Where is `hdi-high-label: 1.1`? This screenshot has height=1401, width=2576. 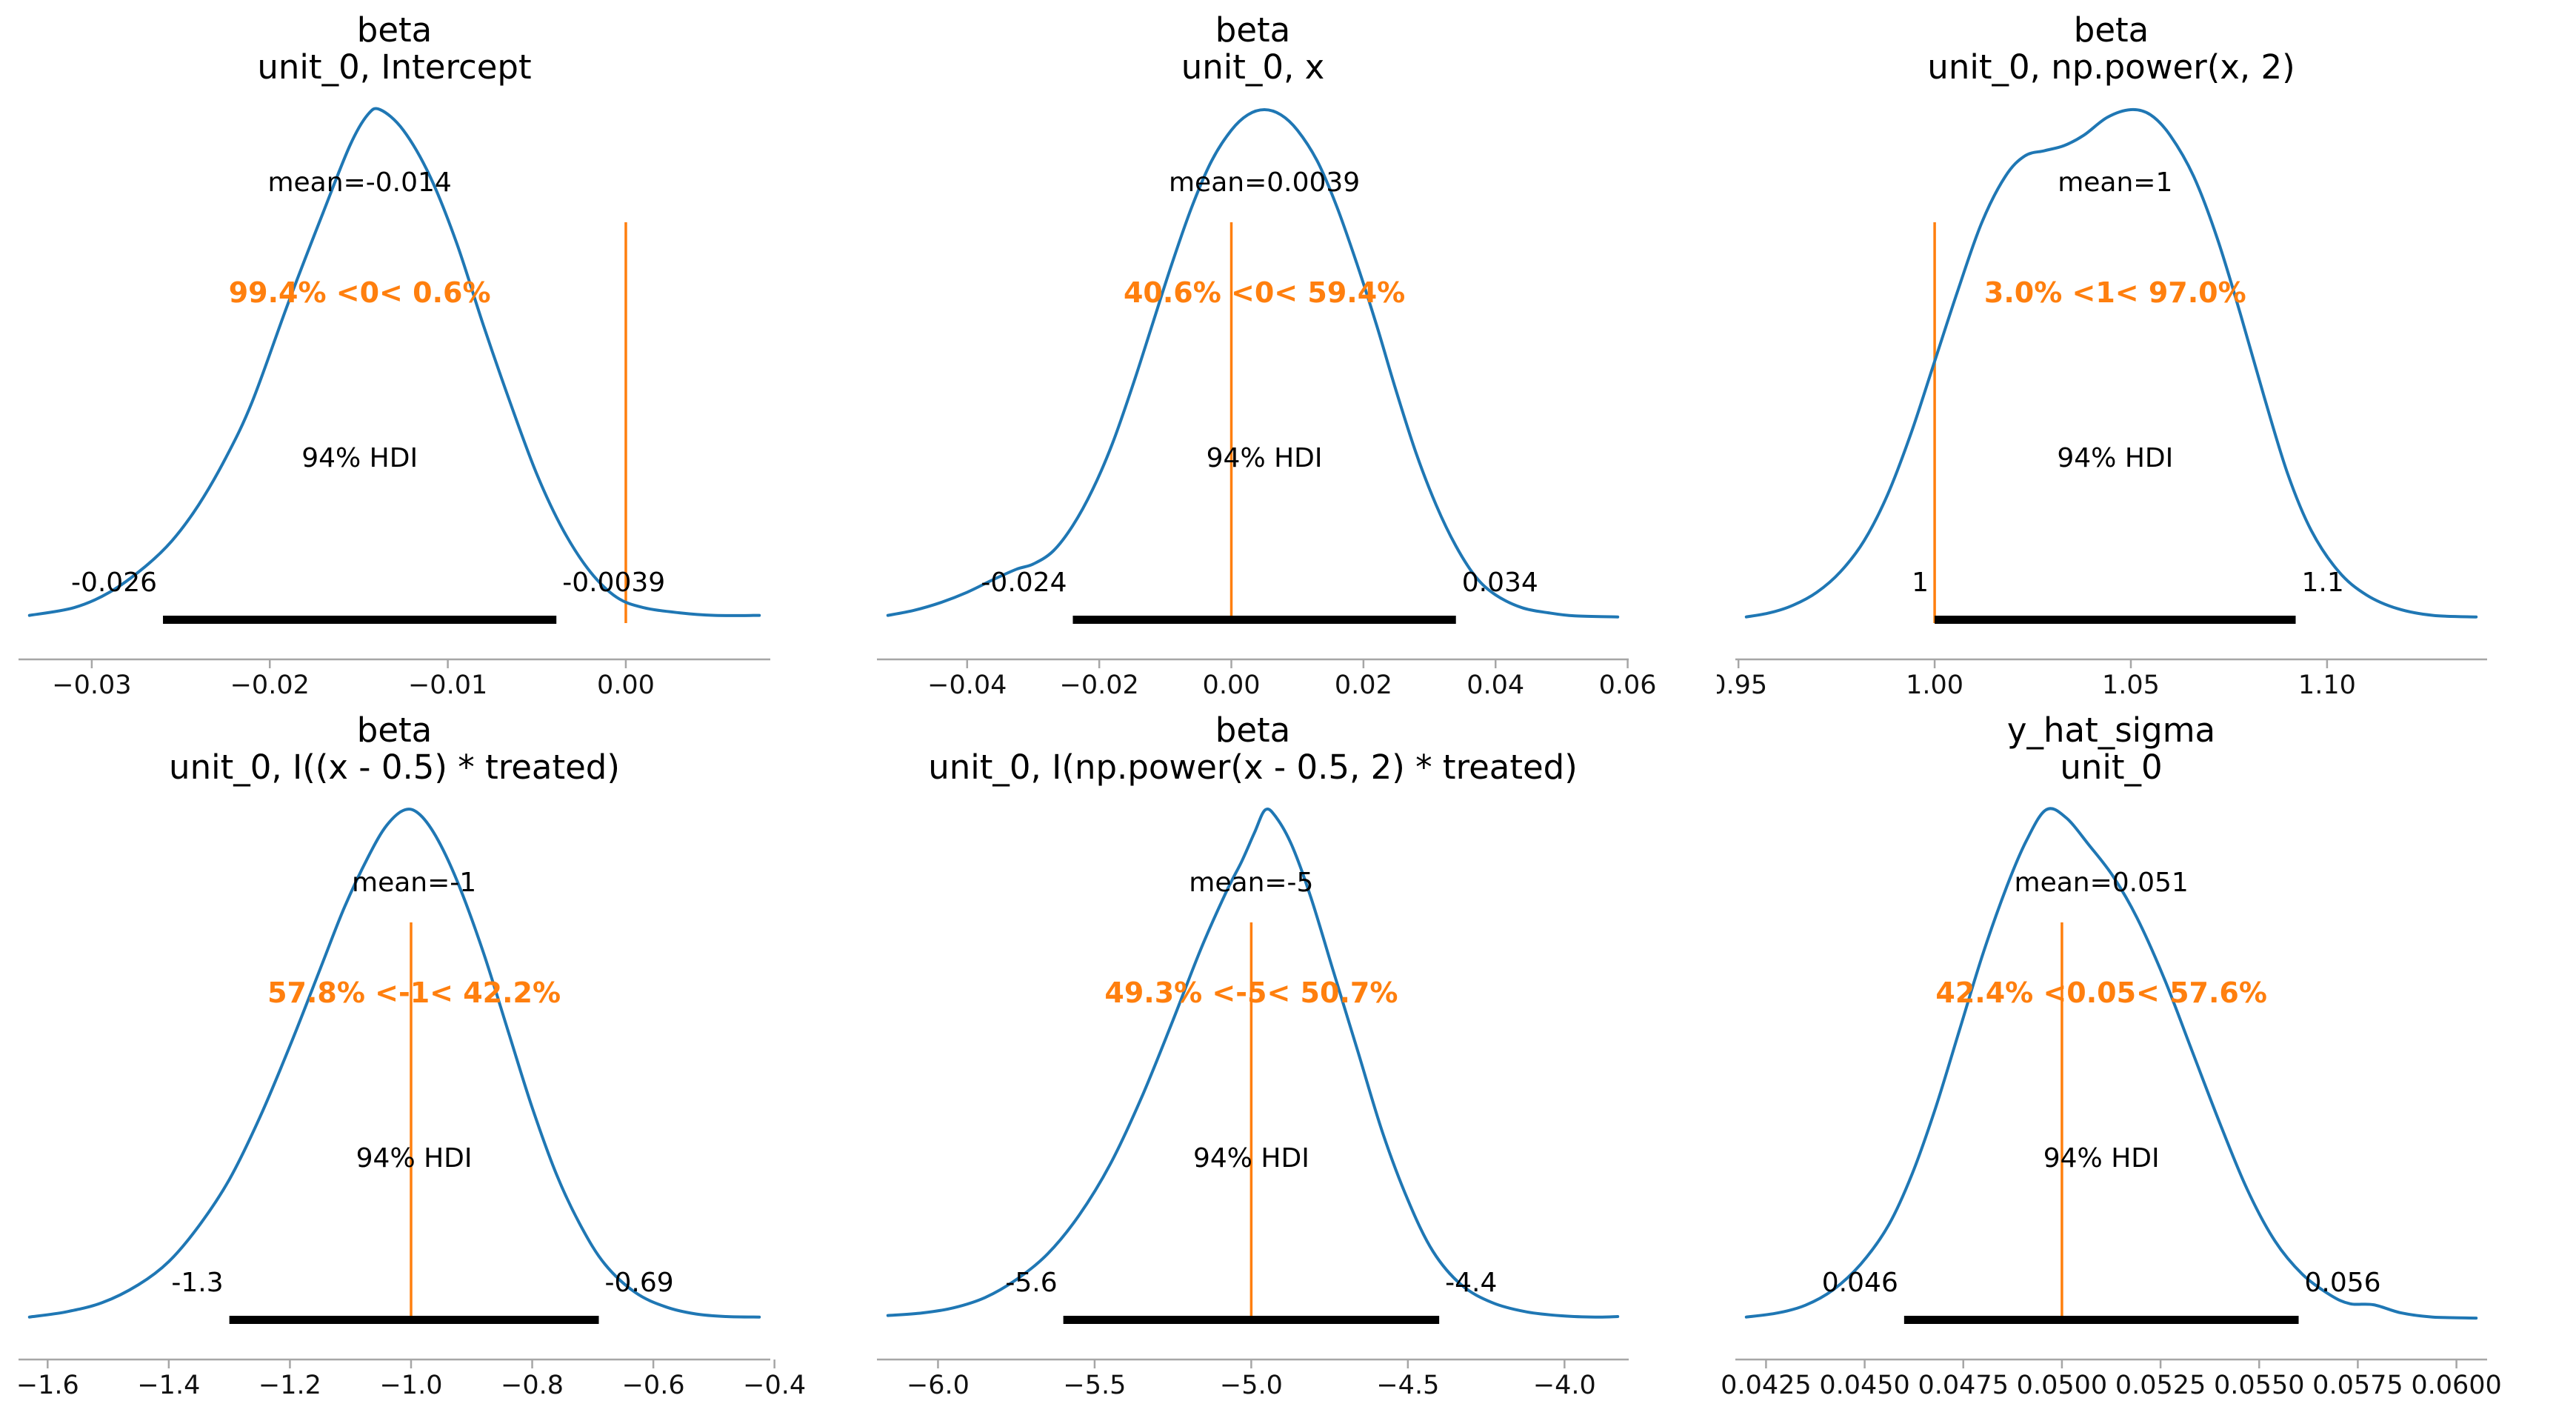 hdi-high-label: 1.1 is located at coordinates (2323, 583).